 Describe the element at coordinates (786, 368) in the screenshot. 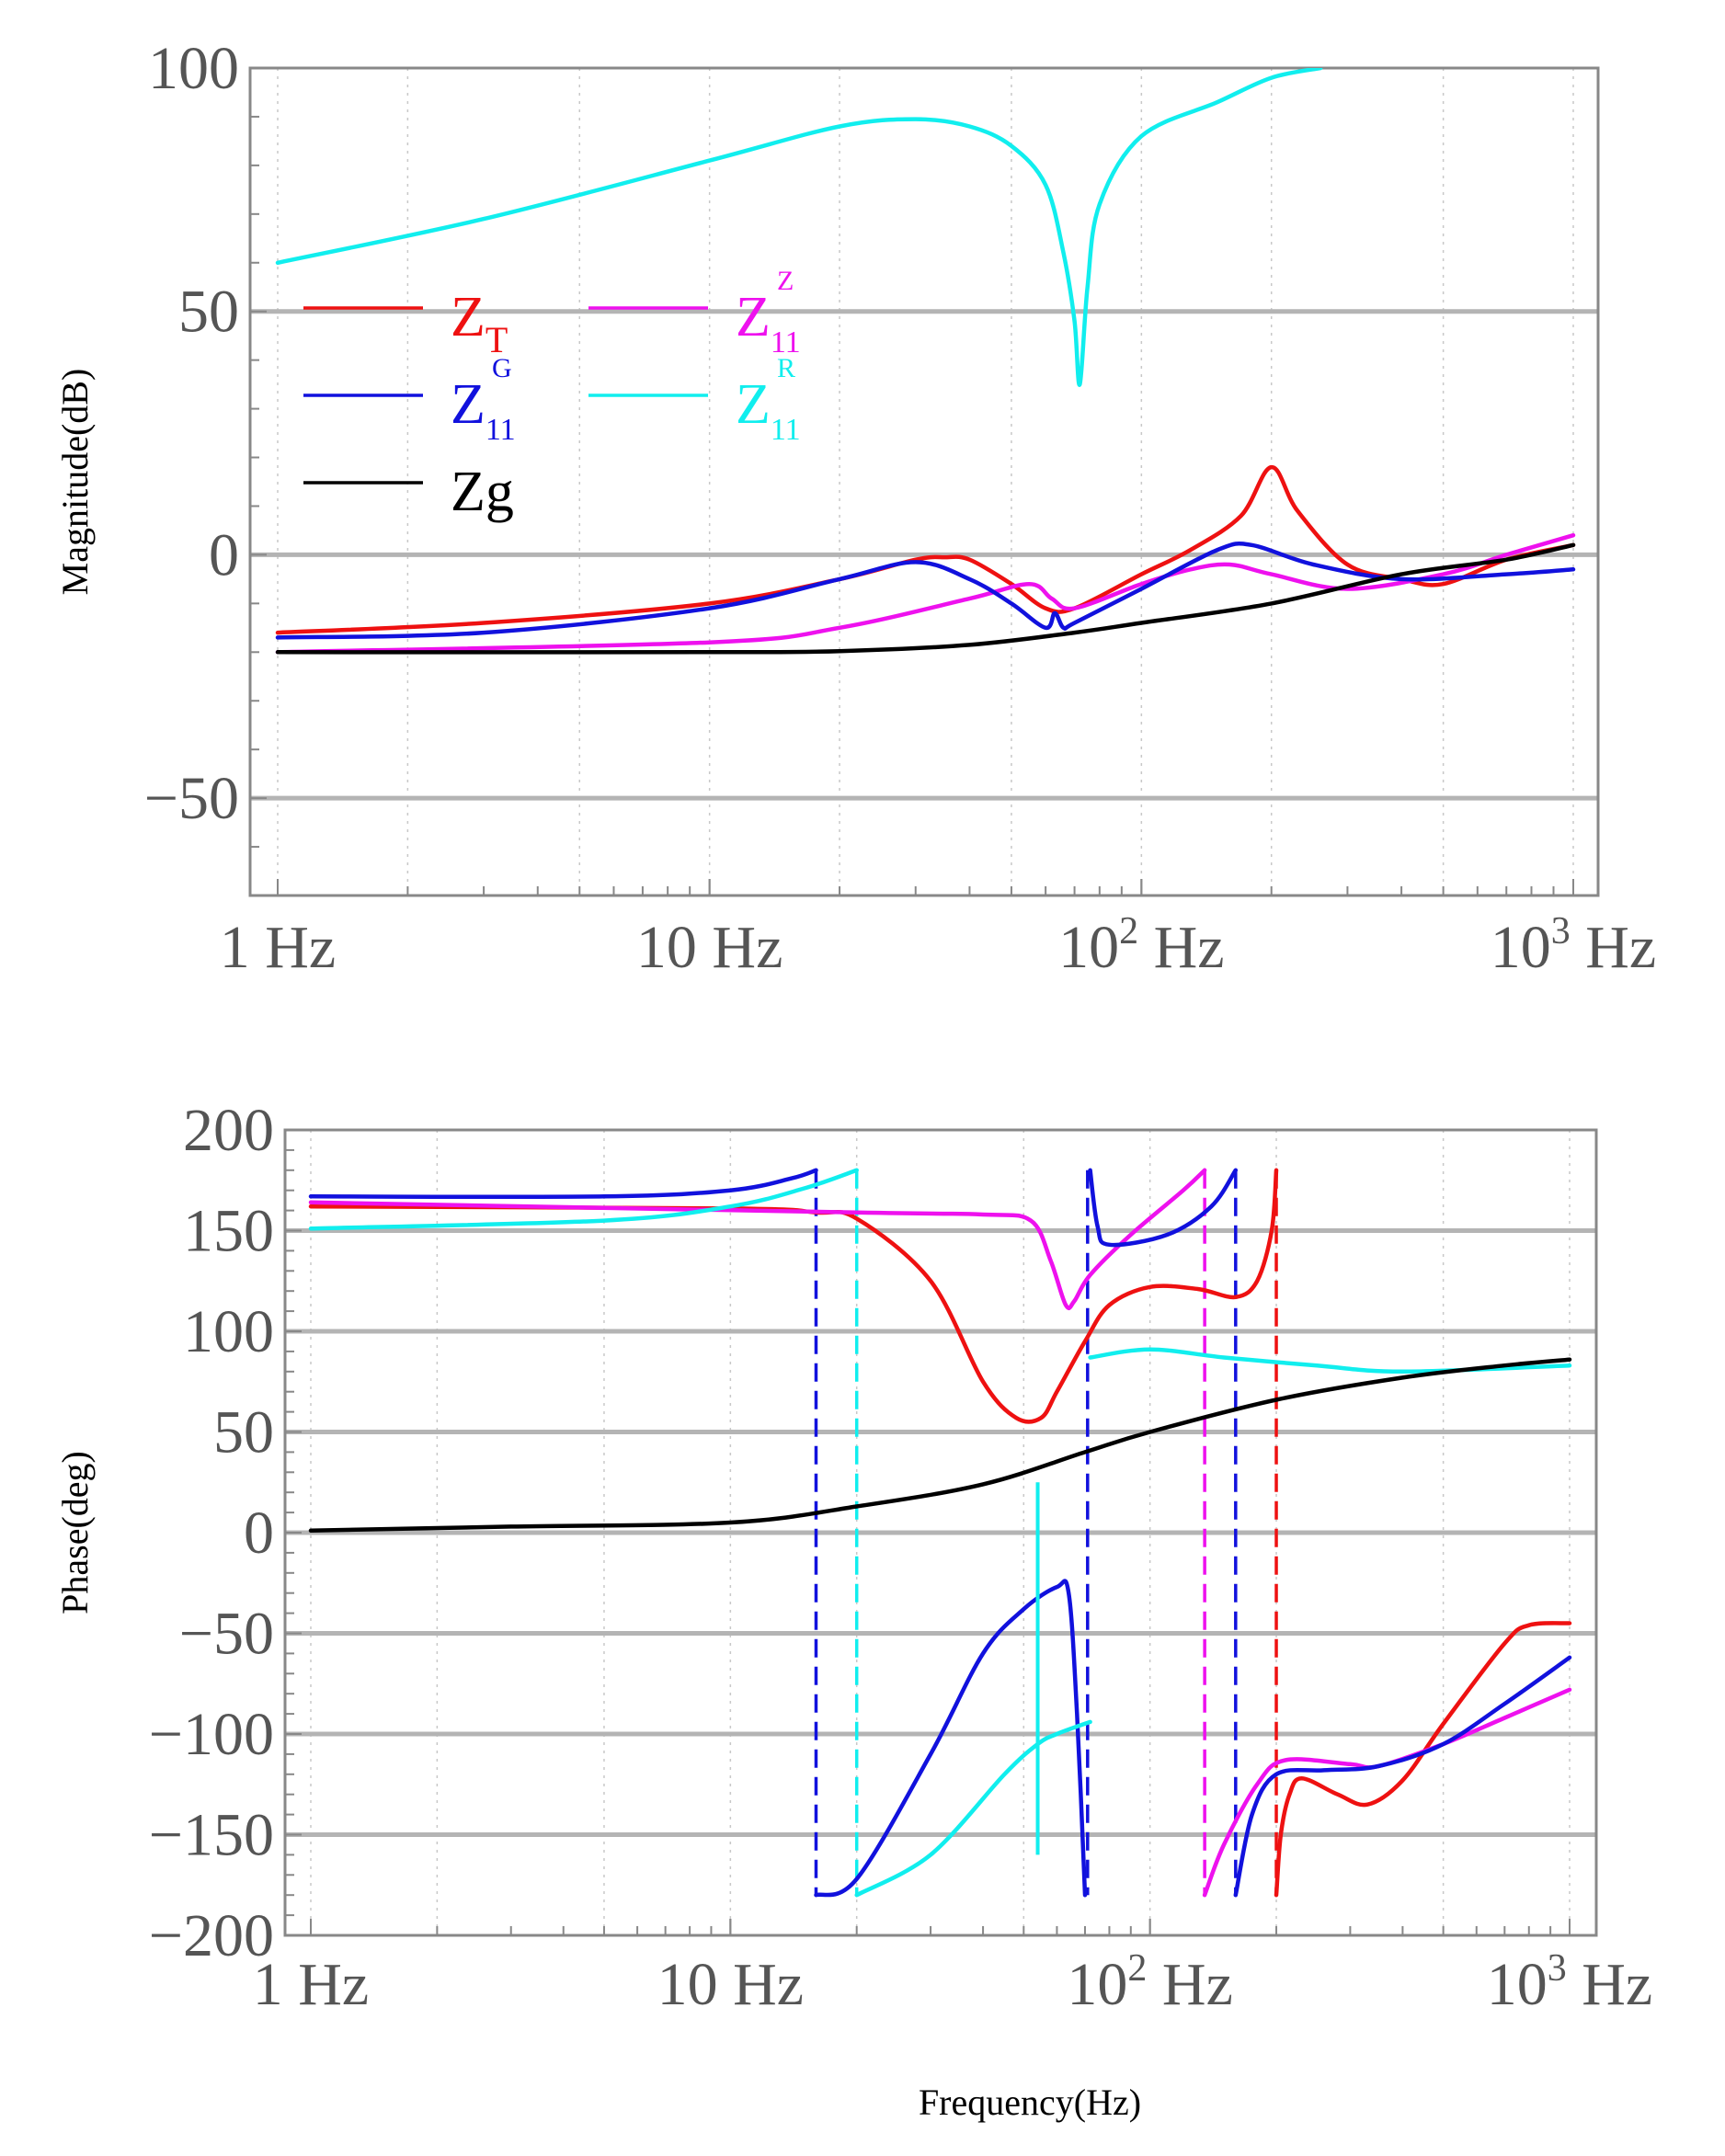

I see `legend-sup-Z11R: R` at that location.